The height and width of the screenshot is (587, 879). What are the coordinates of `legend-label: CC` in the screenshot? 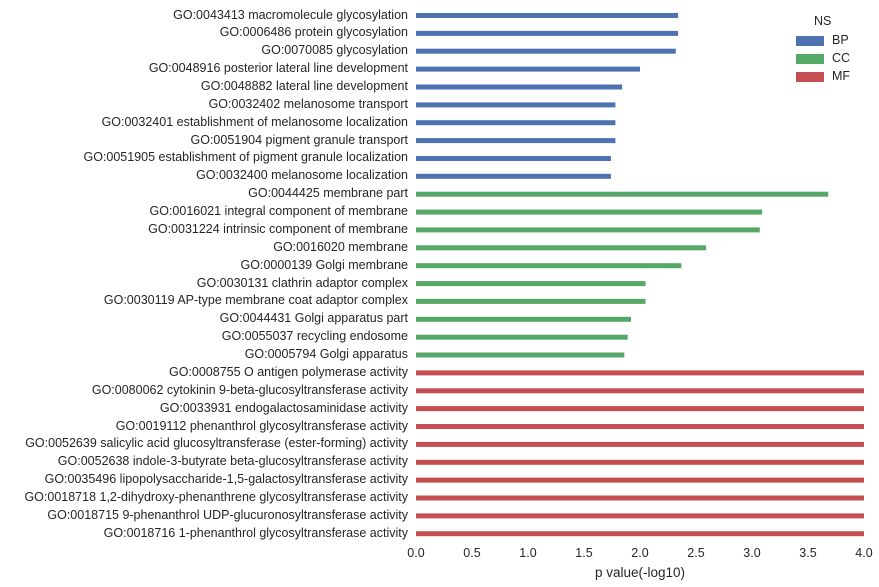 It's located at (841, 58).